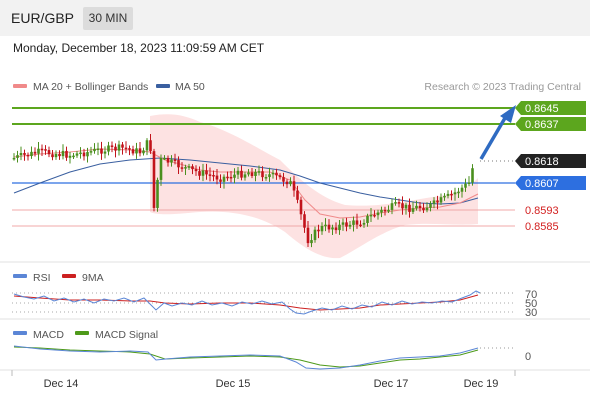 The image size is (590, 400). What do you see at coordinates (481, 384) in the screenshot?
I see `x-tick-dec19: Dec 19` at bounding box center [481, 384].